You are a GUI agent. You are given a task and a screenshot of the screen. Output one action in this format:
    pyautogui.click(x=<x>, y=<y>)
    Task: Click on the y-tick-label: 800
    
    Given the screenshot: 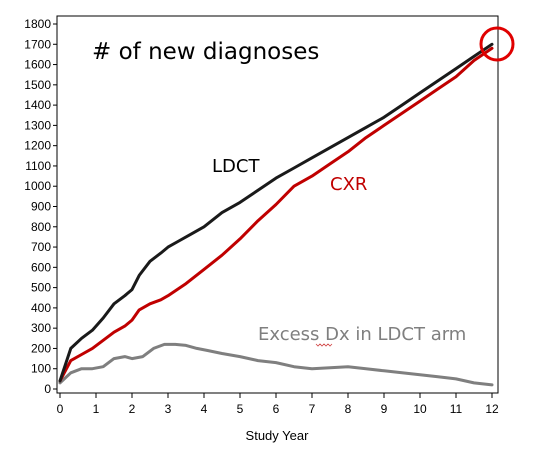 What is the action you would take?
    pyautogui.click(x=41, y=227)
    